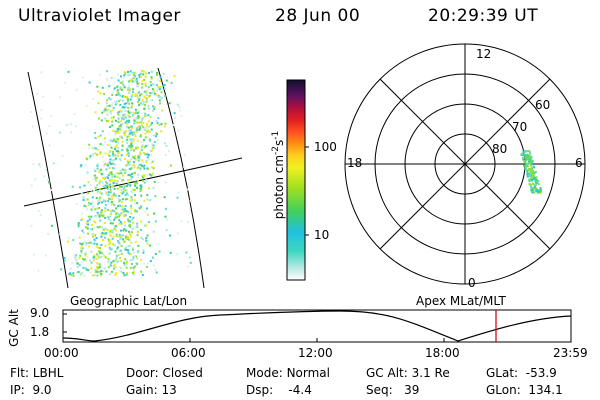 This screenshot has width=600, height=400. What do you see at coordinates (288, 373) in the screenshot?
I see `info-mode: Mode: Normal` at bounding box center [288, 373].